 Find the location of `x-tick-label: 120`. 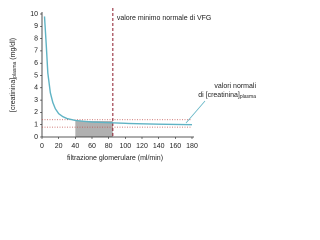

x-tick-label: 120 is located at coordinates (142, 146).